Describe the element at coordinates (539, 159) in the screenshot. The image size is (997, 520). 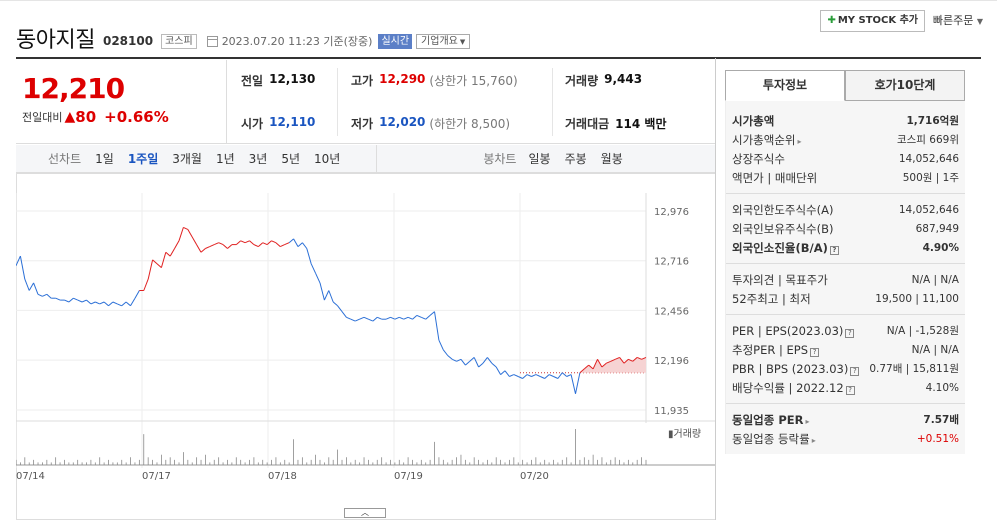
I see `candle-daily: 일봉` at that location.